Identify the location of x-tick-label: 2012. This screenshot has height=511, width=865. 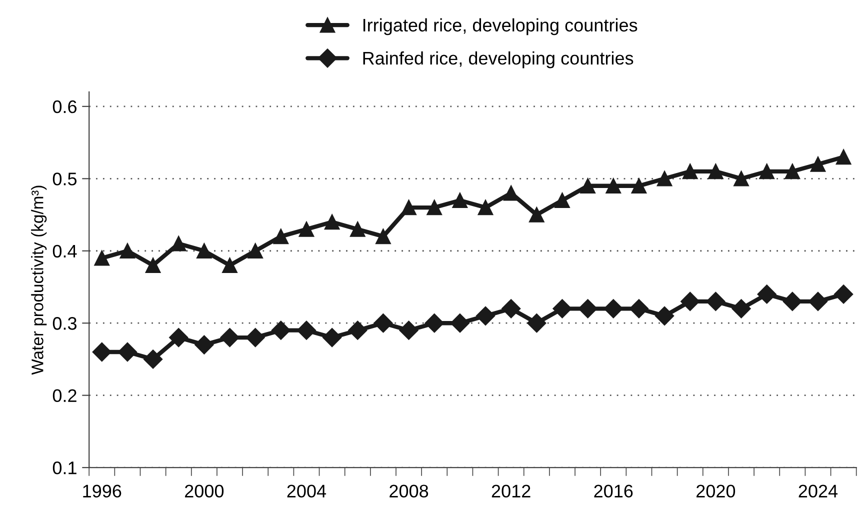
(511, 491).